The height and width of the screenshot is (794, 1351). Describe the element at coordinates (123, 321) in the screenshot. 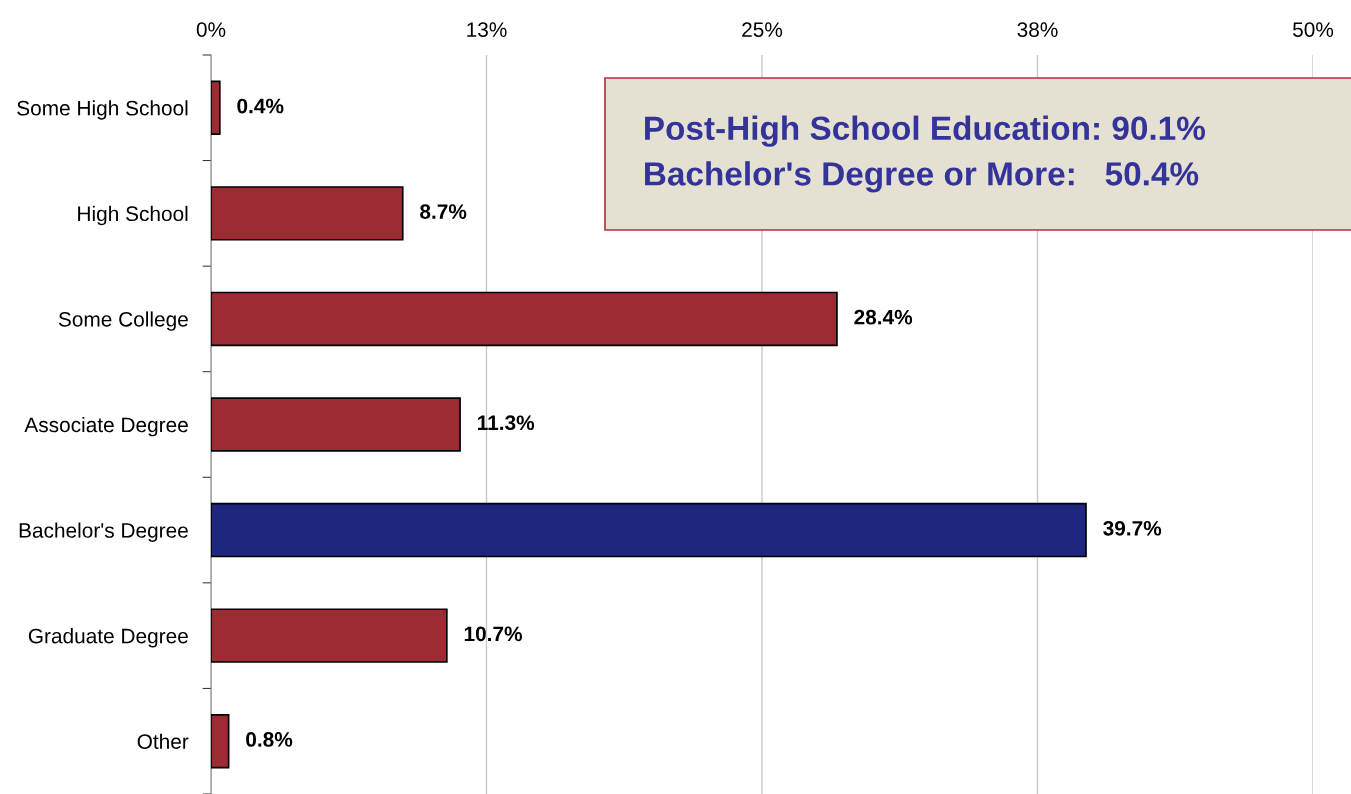

I see `y-tick-label: Some College` at that location.